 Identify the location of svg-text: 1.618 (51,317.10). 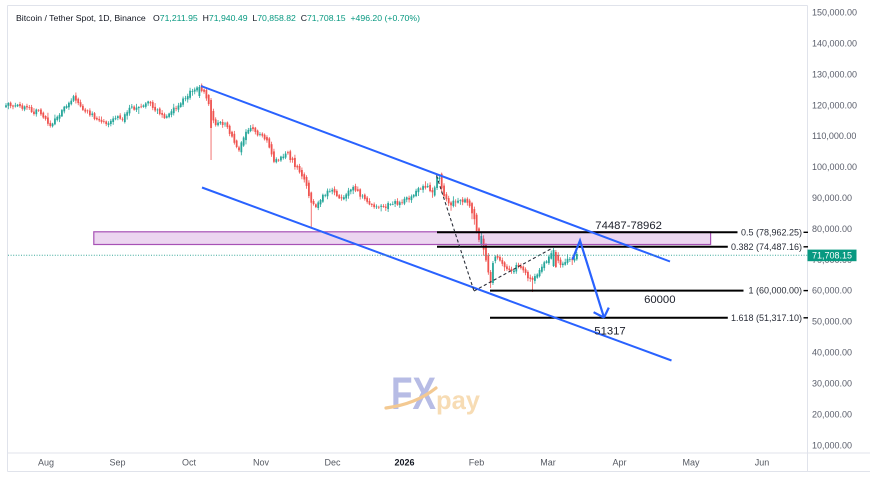
(766, 318).